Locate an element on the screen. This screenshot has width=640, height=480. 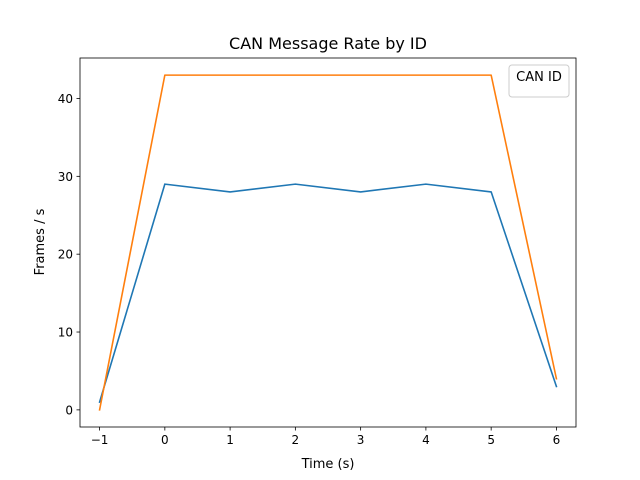
y-tick-label: 30 is located at coordinates (65, 177).